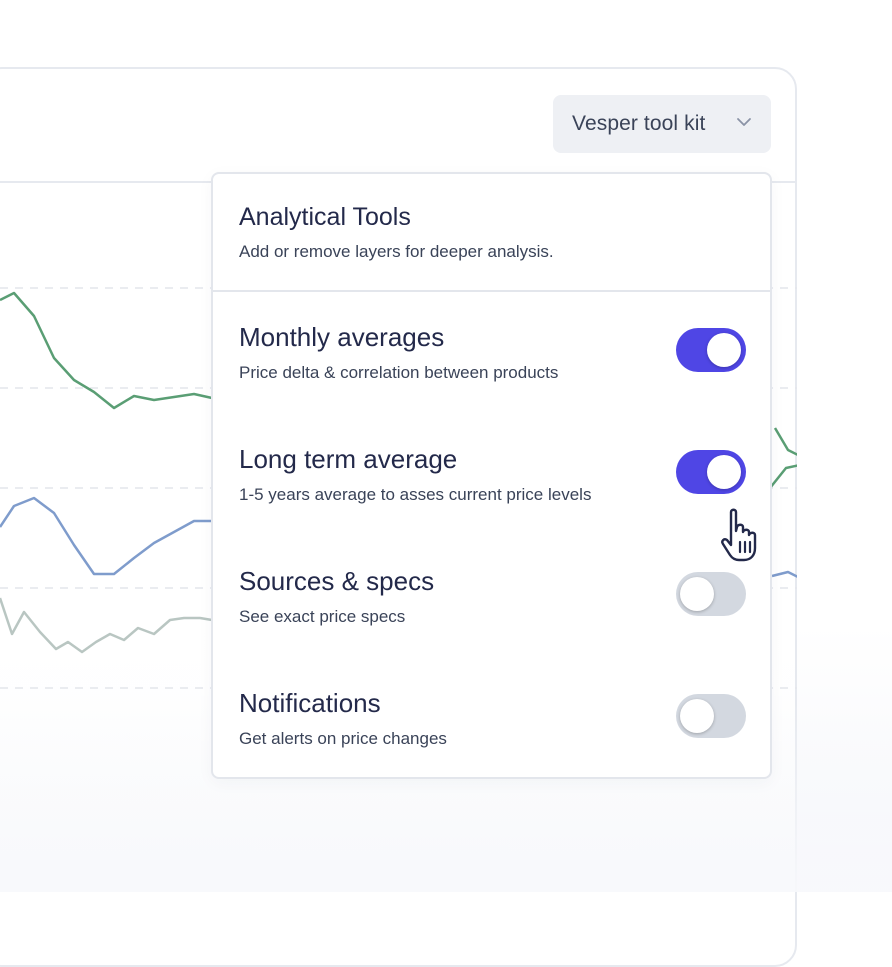  What do you see at coordinates (783, 476) in the screenshot?
I see `series-line-green-right` at bounding box center [783, 476].